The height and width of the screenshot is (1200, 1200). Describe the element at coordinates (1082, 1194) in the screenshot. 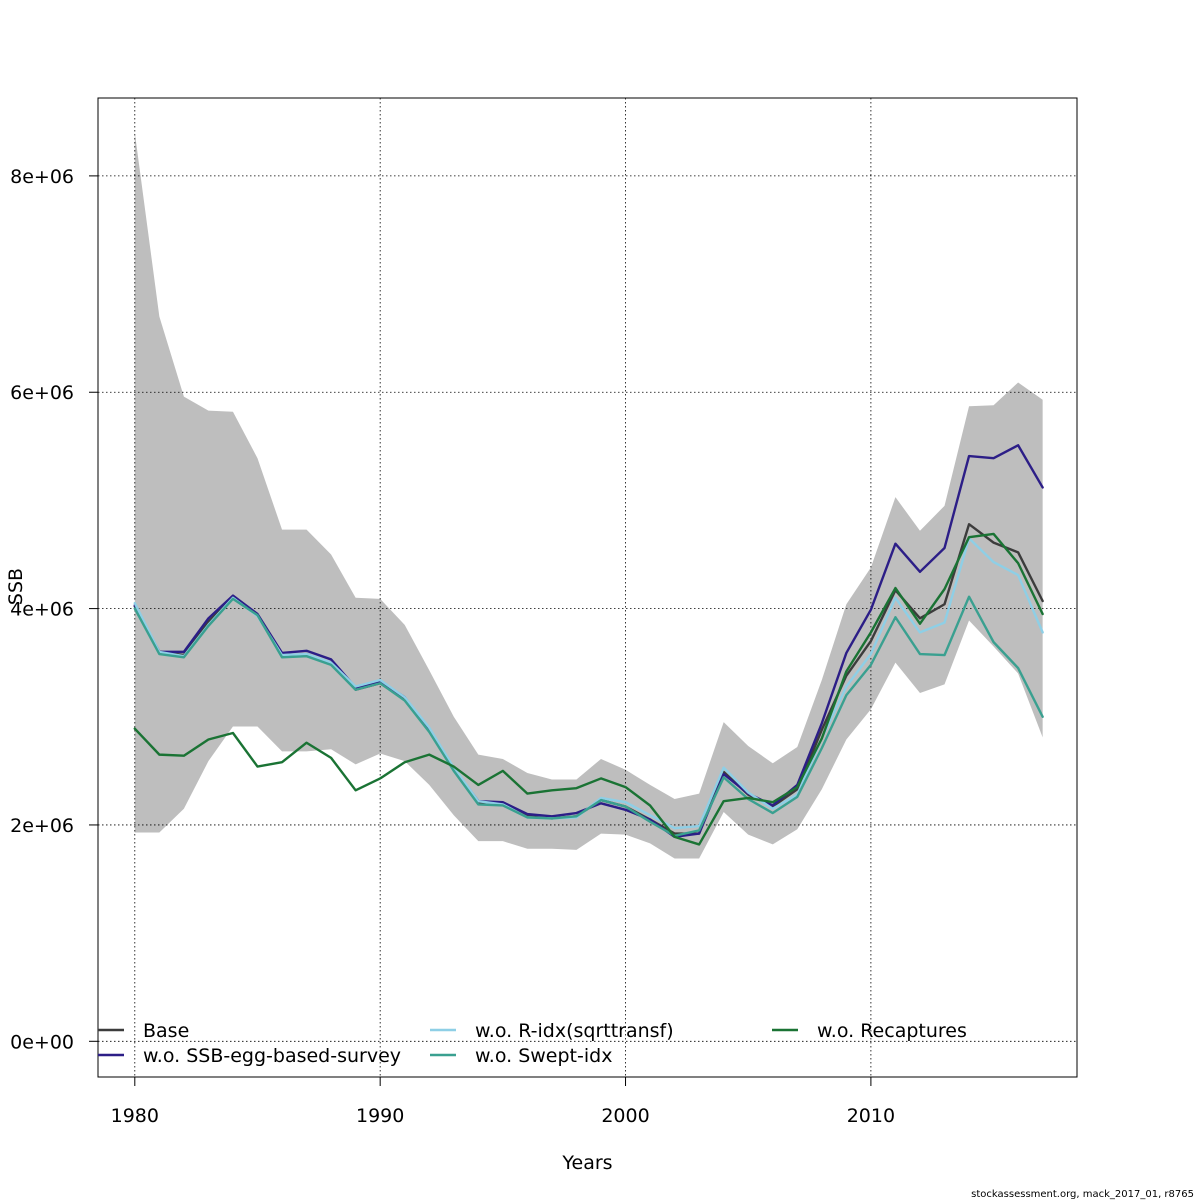

I see `footer-credit: stockassessment.org, mack_2017_01, r8765` at that location.